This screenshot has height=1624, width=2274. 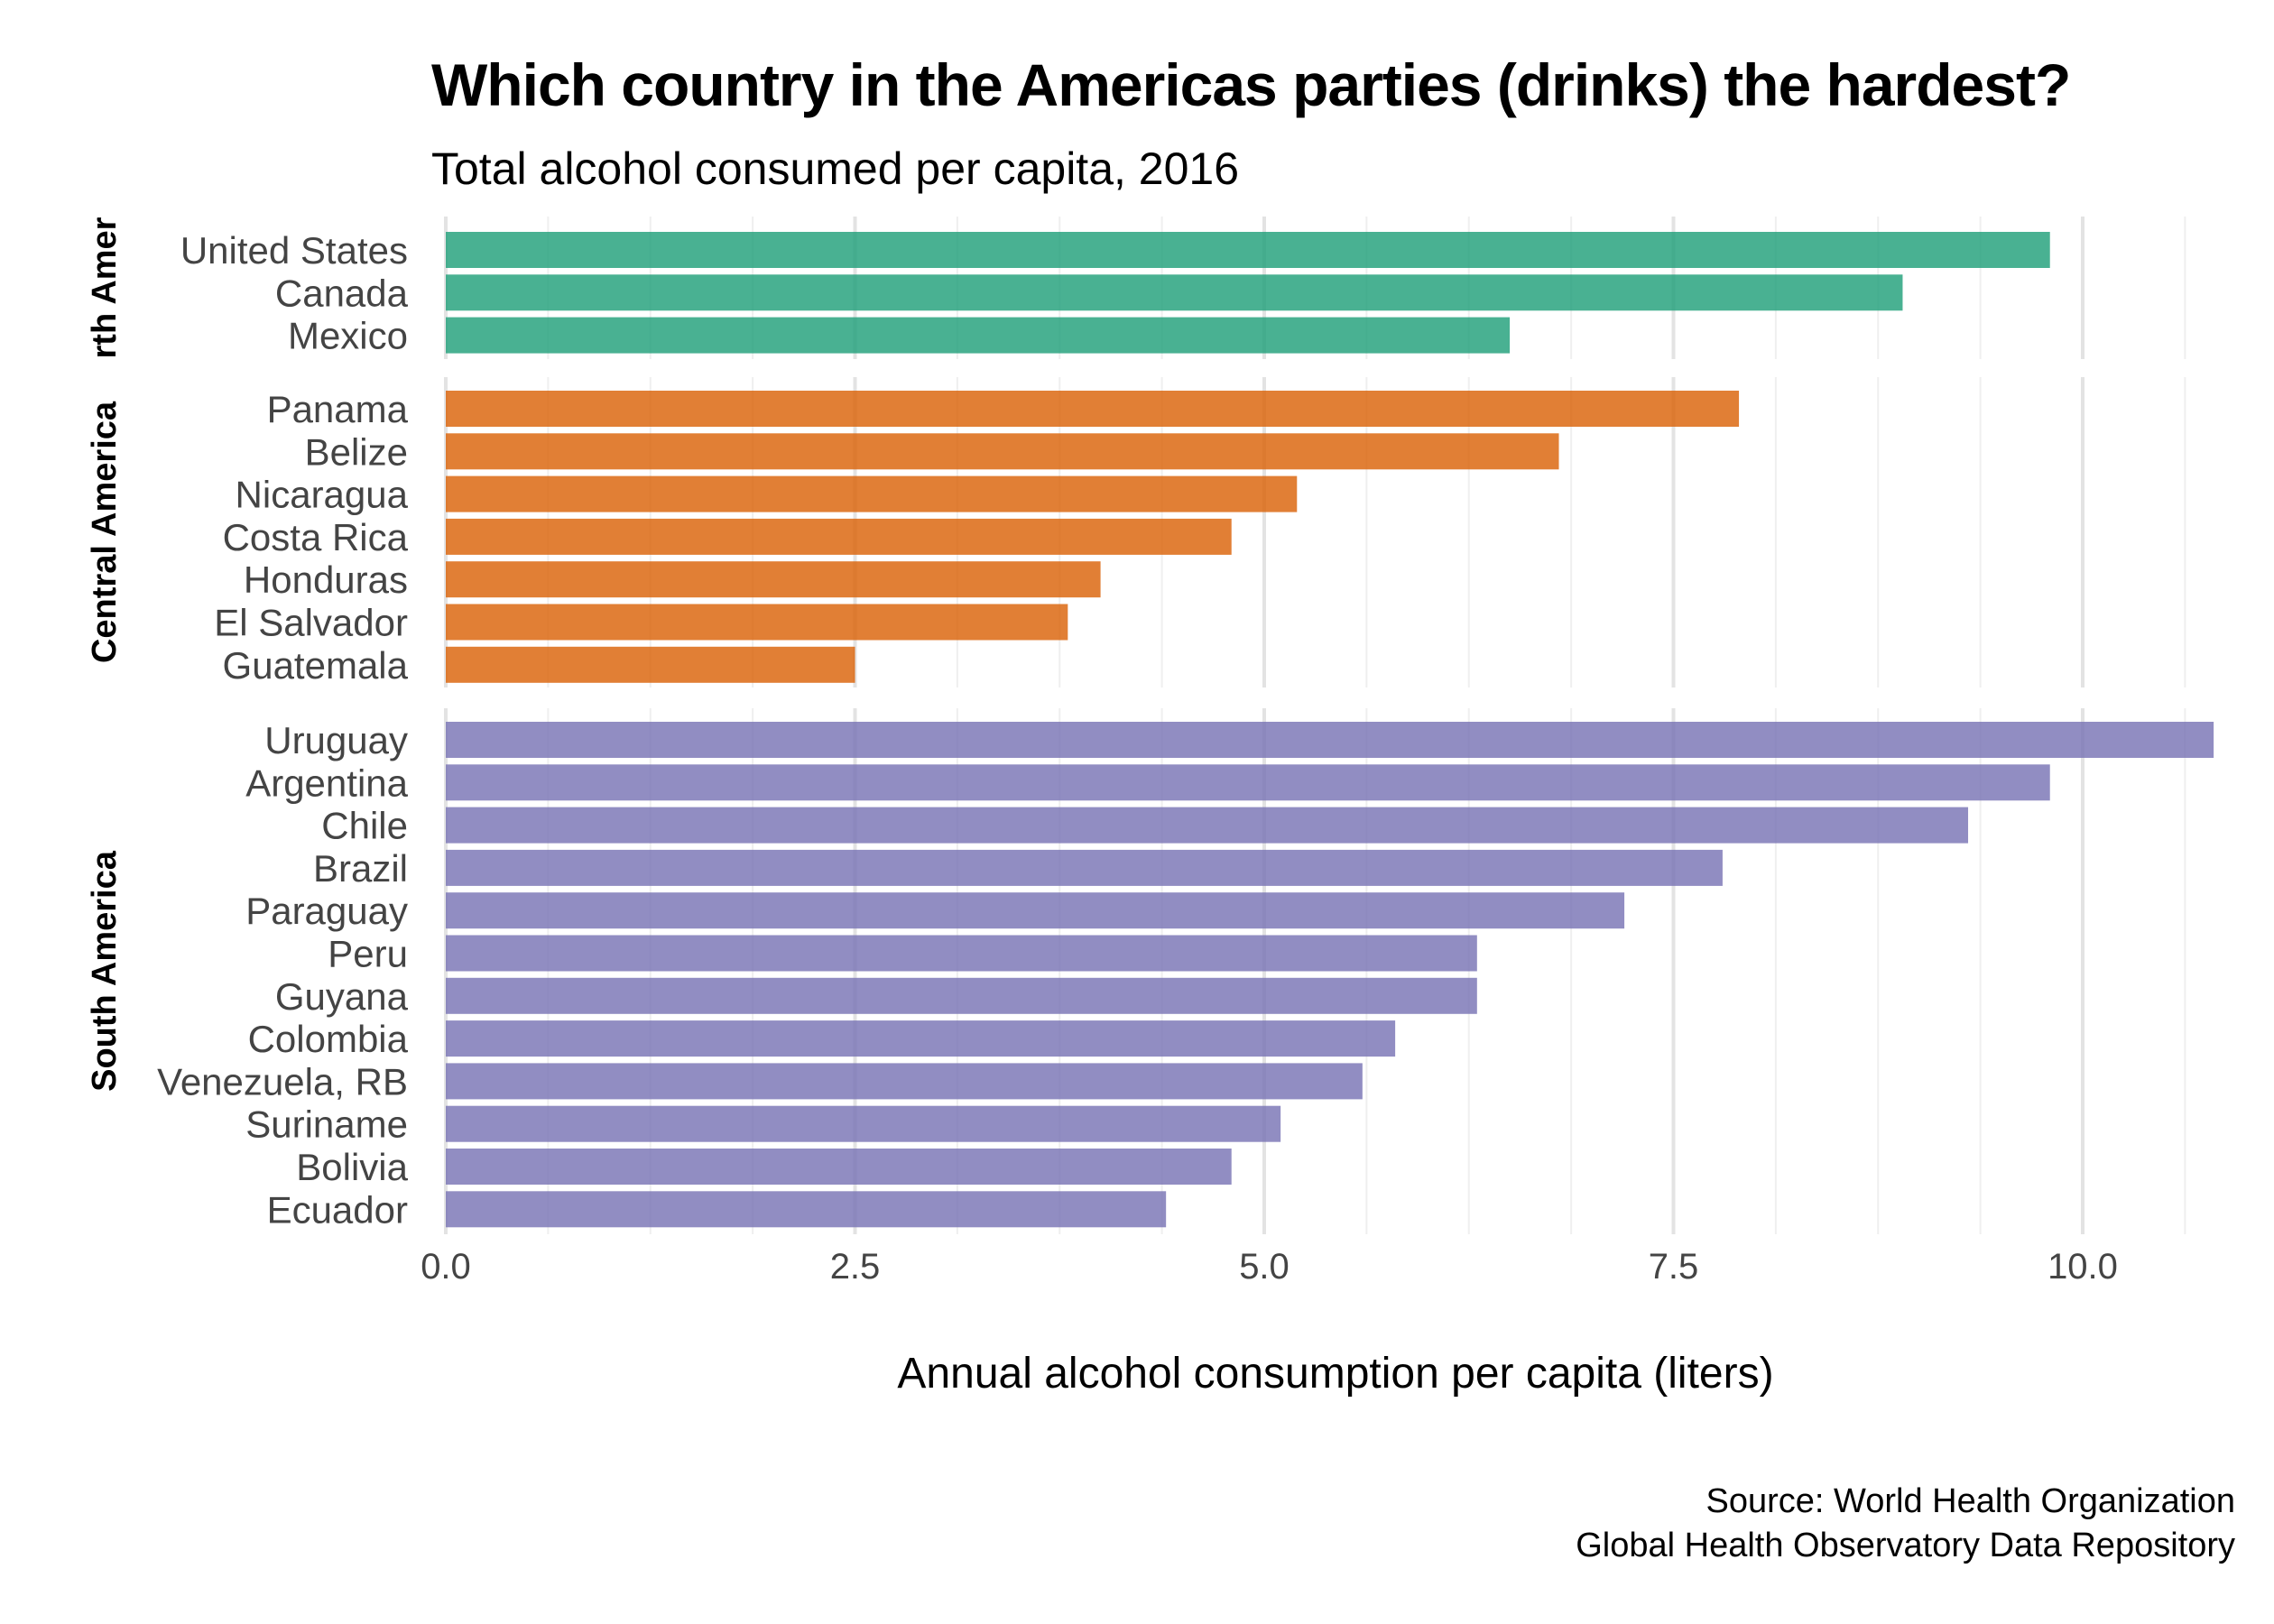 I want to click on bar-panama, so click(x=1093, y=409).